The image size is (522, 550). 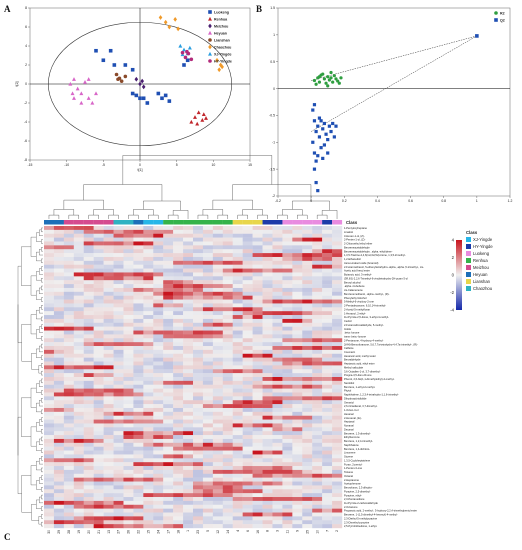 I want to click on data-point-luokeng, so click(x=162, y=98).